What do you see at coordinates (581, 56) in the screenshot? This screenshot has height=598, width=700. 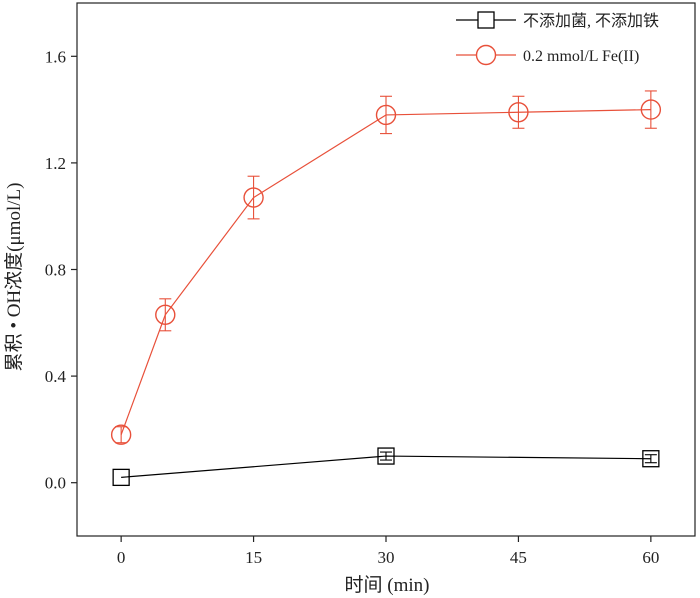 I see `legend-label: 0.2 mmol/L Fe(II)` at bounding box center [581, 56].